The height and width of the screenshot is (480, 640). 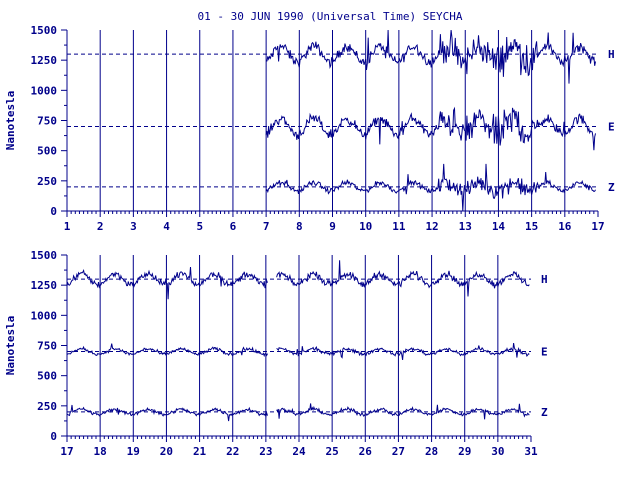 What do you see at coordinates (332, 451) in the screenshot?
I see `x-tick-label: 25` at bounding box center [332, 451].